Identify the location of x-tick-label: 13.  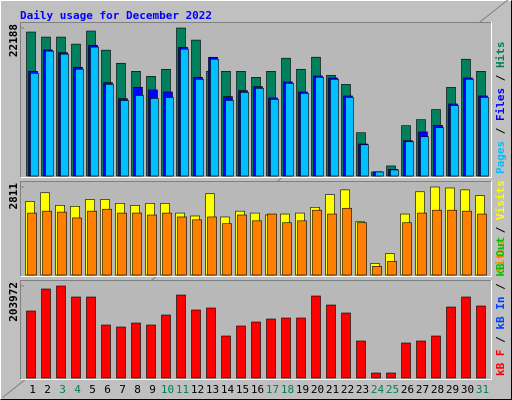
(212, 389).